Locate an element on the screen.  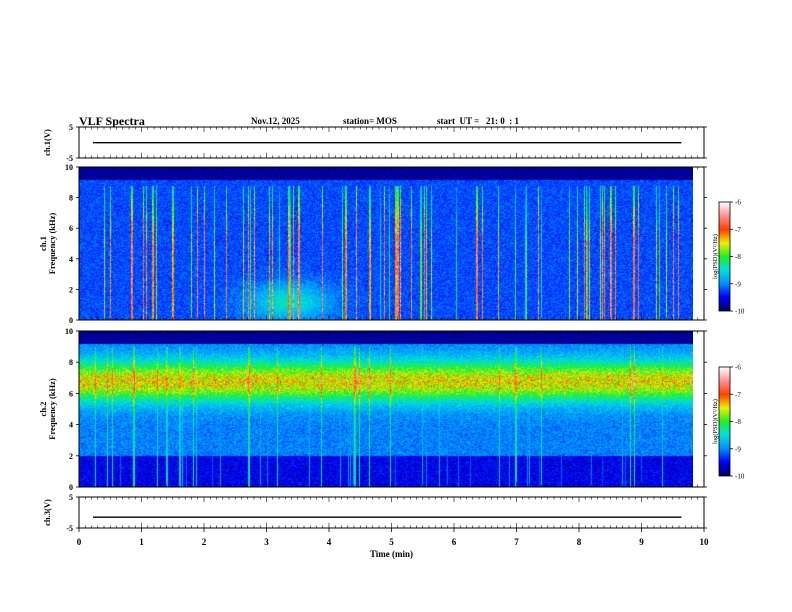
station-label: station= MOS is located at coordinates (370, 121).